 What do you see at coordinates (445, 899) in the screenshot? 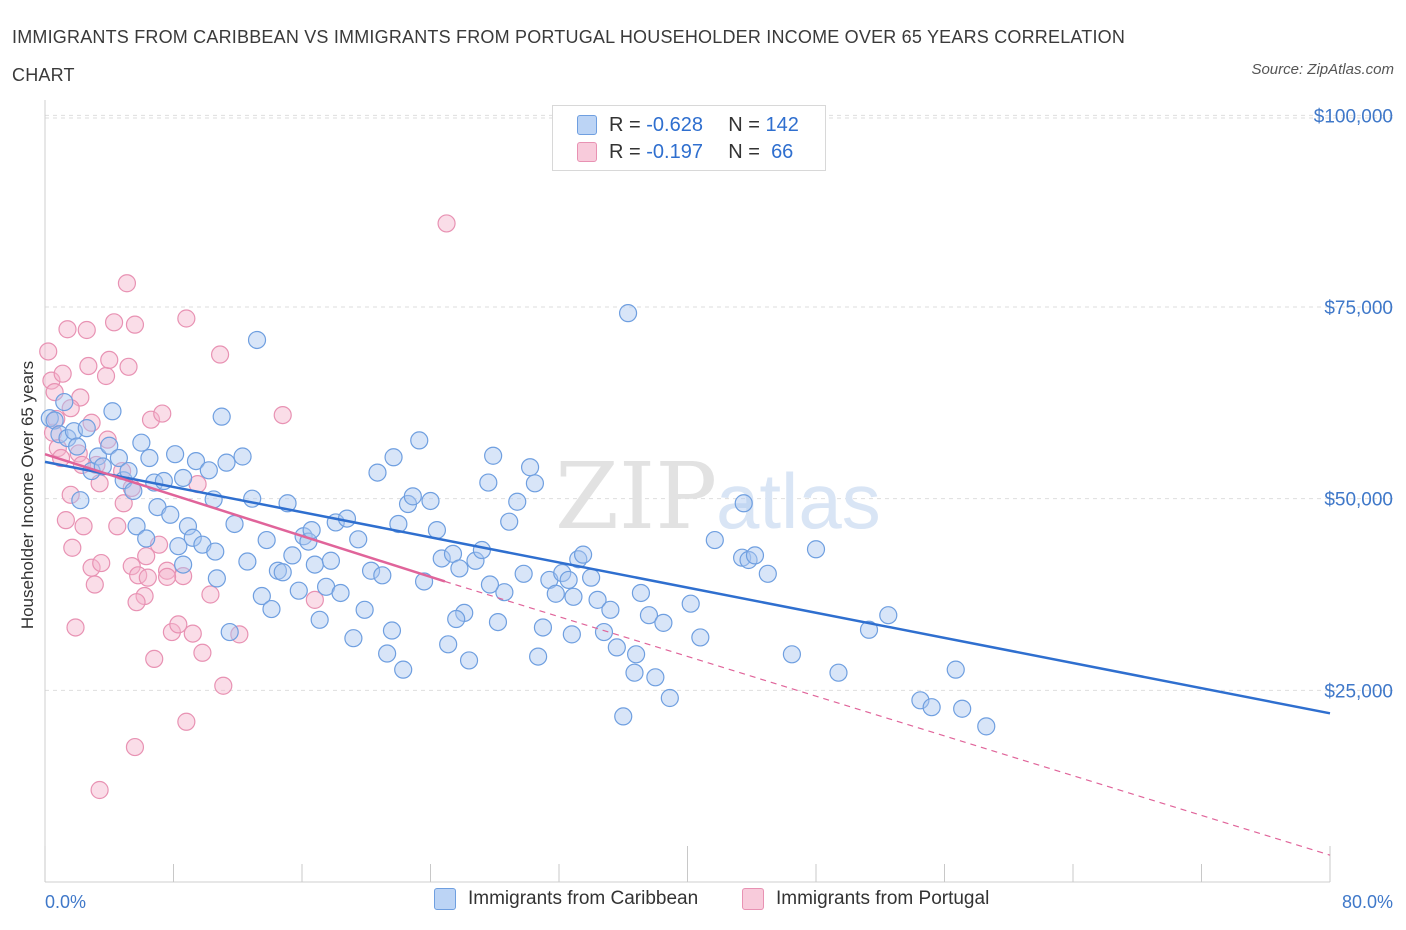
I see `bottom-legend-swatch-blue` at bounding box center [445, 899].